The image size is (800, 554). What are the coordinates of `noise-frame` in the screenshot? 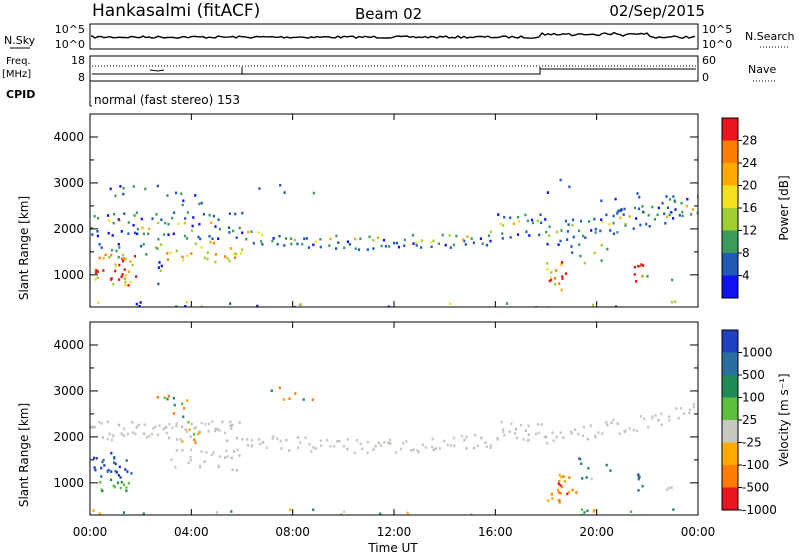 It's located at (394, 36).